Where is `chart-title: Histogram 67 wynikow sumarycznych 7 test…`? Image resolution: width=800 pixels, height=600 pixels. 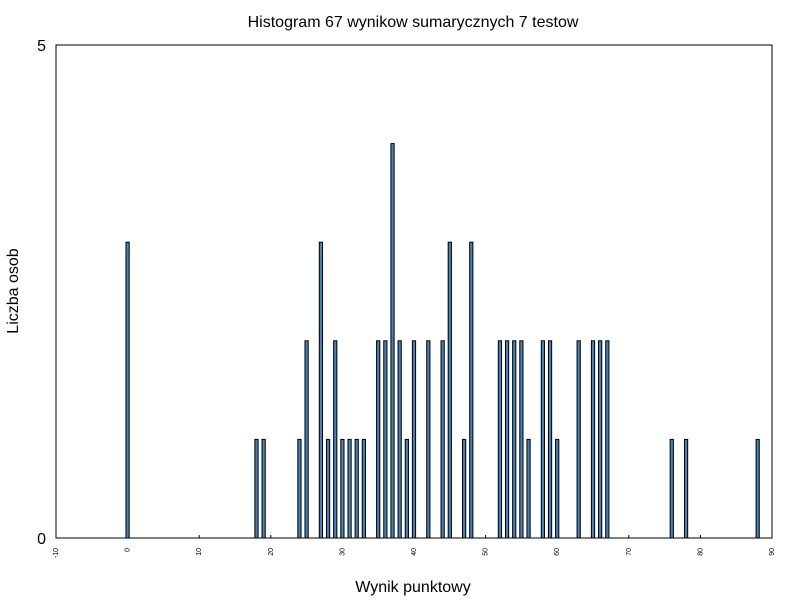 chart-title: Histogram 67 wynikow sumarycznych 7 test… is located at coordinates (413, 22).